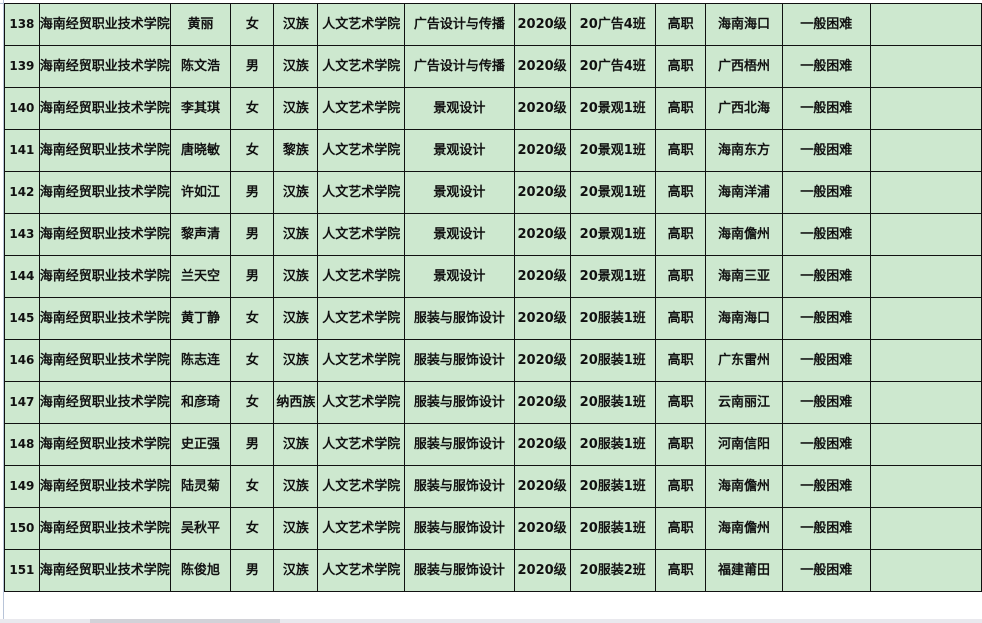 This screenshot has height=623, width=982. I want to click on scrollbar-thumb, so click(185, 621).